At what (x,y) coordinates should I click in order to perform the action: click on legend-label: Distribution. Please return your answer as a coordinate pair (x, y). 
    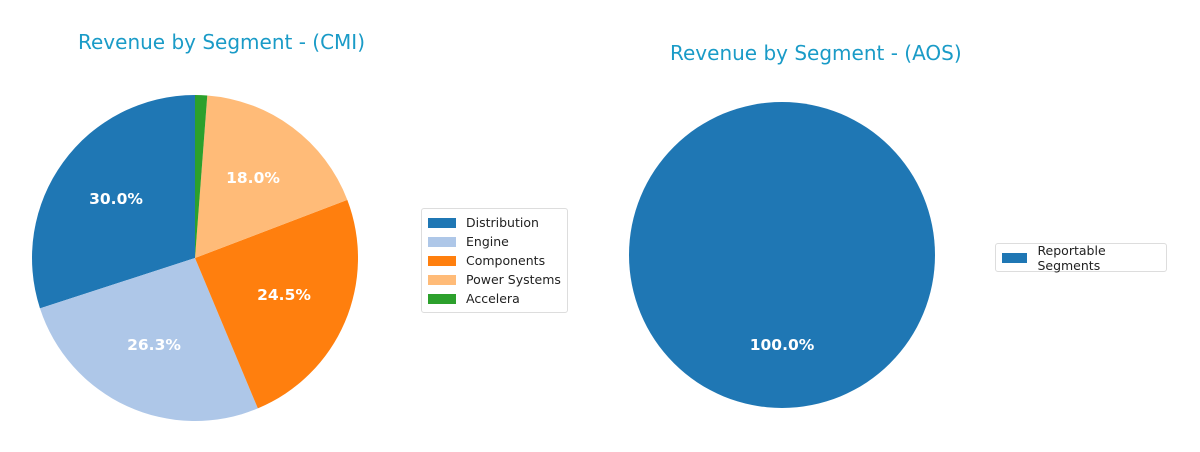
    Looking at the image, I should click on (502, 222).